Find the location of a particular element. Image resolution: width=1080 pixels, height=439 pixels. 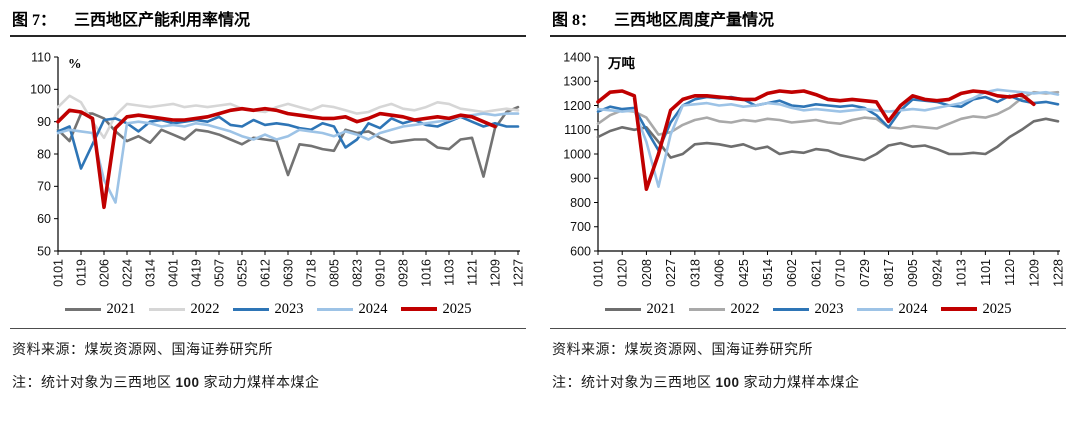

y-tick-label: 800 is located at coordinates (580, 203).